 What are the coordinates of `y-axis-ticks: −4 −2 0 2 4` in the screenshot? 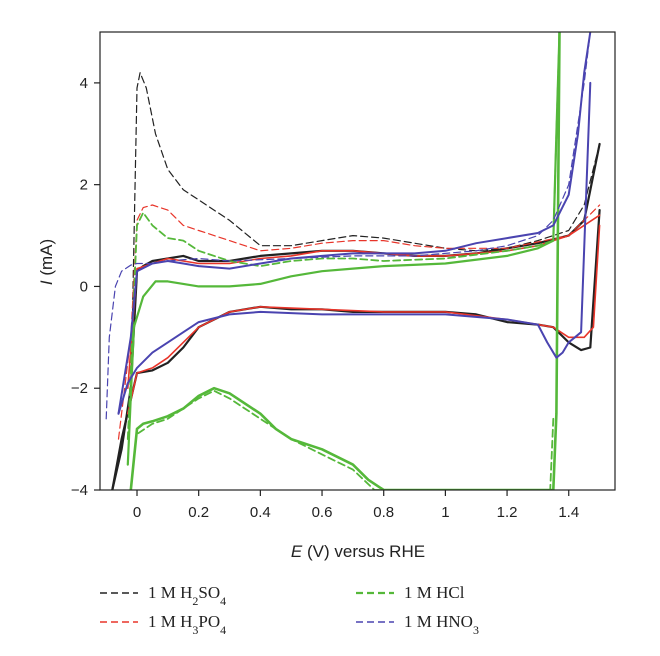 It's located at (85, 287).